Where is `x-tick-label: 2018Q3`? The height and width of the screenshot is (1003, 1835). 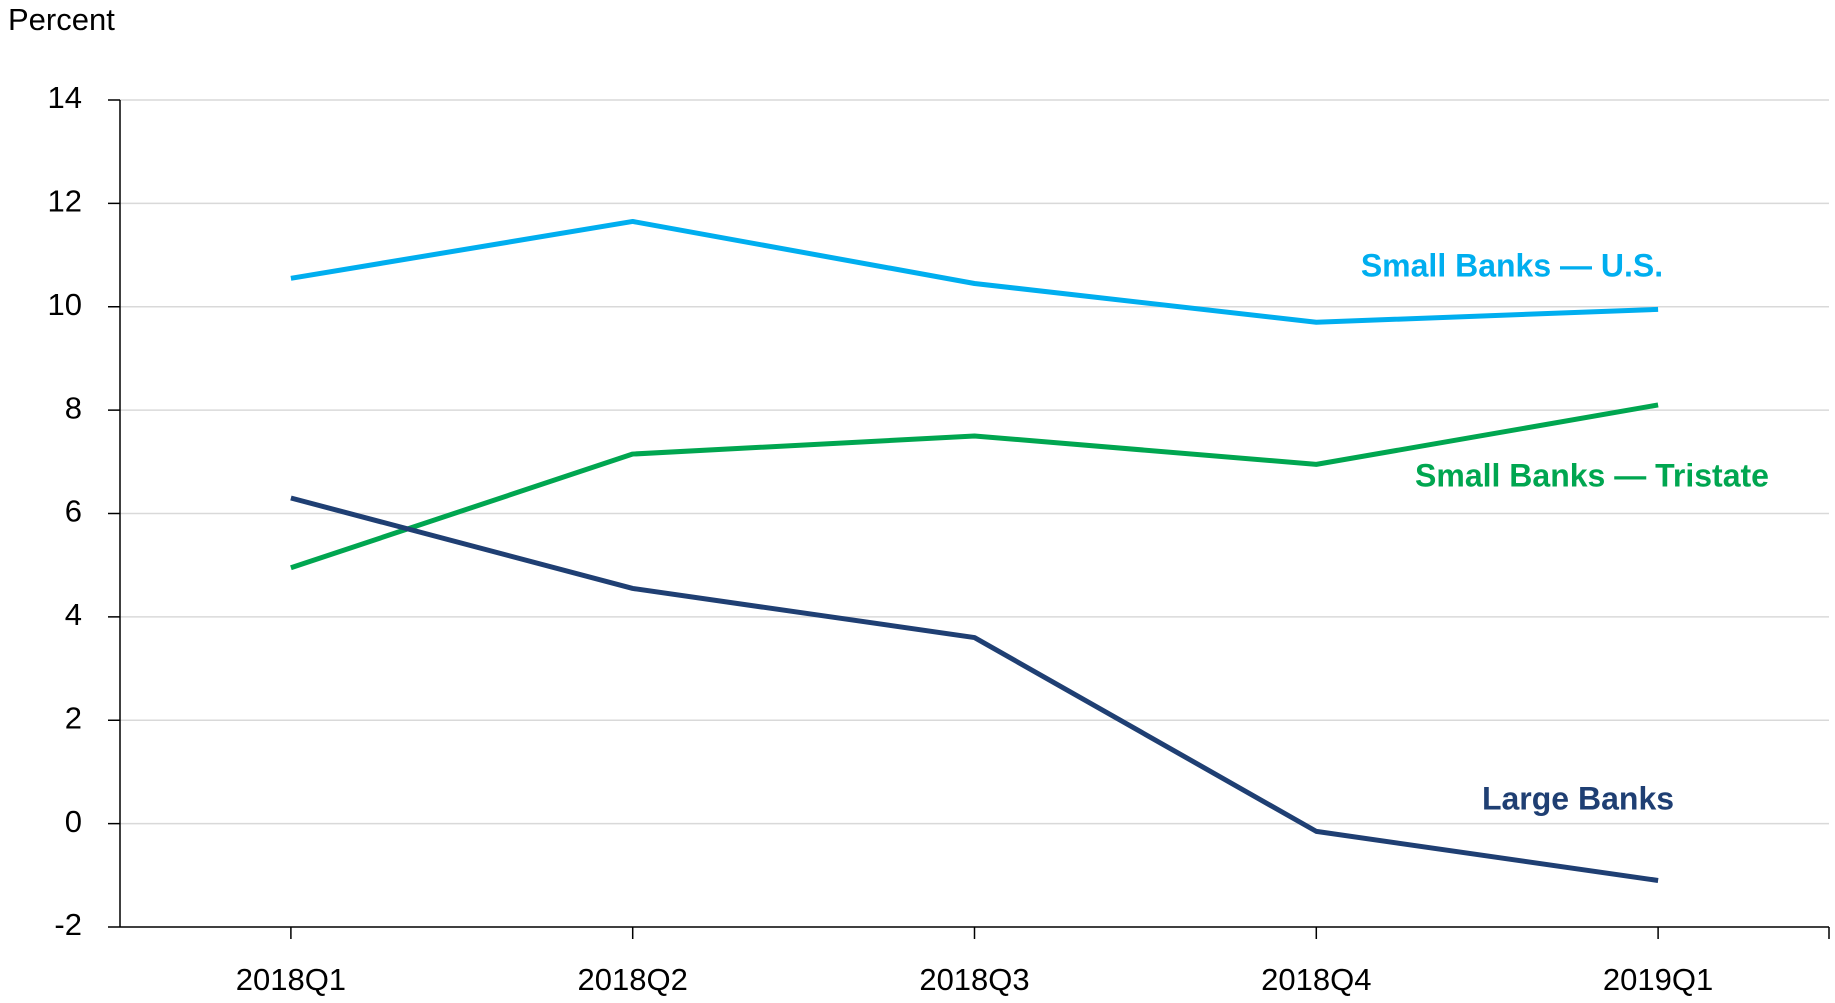 x-tick-label: 2018Q3 is located at coordinates (974, 979).